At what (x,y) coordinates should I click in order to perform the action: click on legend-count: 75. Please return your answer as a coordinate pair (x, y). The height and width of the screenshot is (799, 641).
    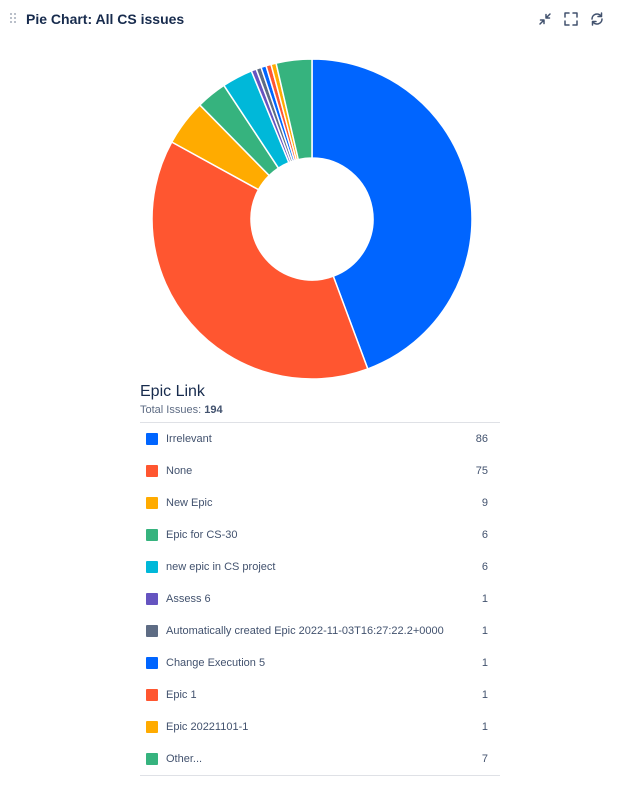
    Looking at the image, I should click on (481, 471).